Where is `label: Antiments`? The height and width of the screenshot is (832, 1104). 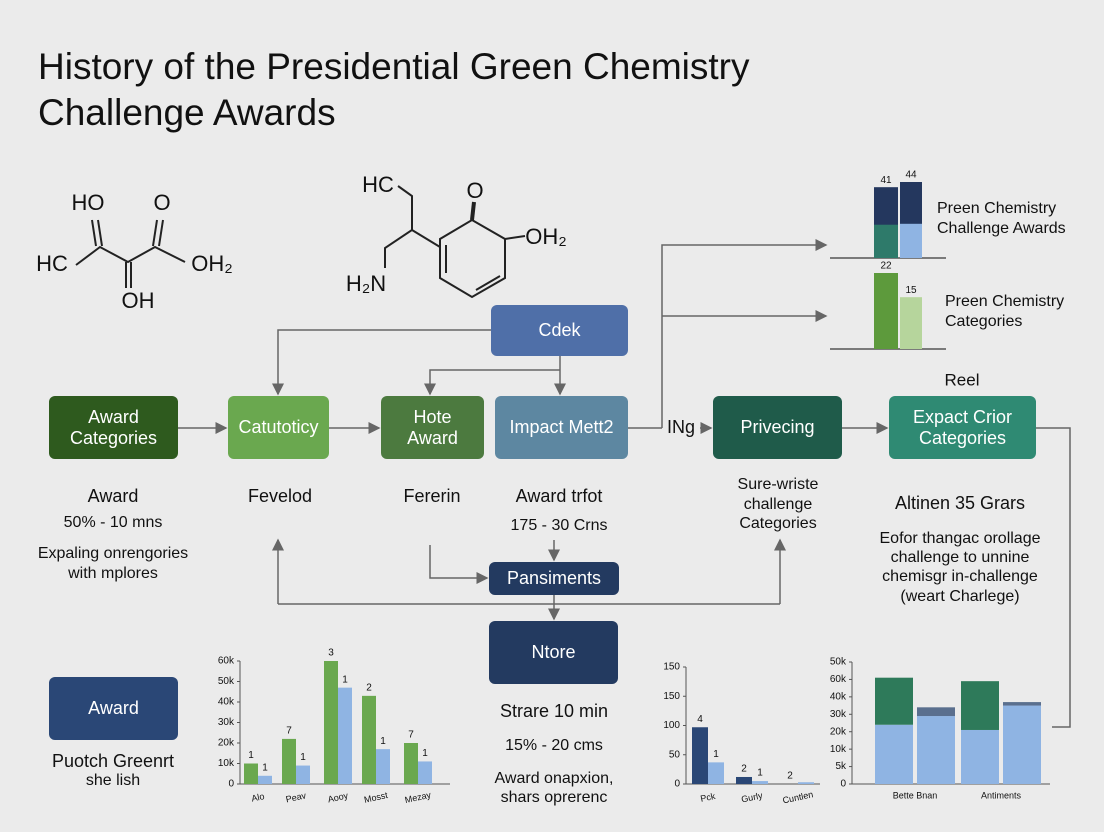
label: Antiments is located at coordinates (1001, 795).